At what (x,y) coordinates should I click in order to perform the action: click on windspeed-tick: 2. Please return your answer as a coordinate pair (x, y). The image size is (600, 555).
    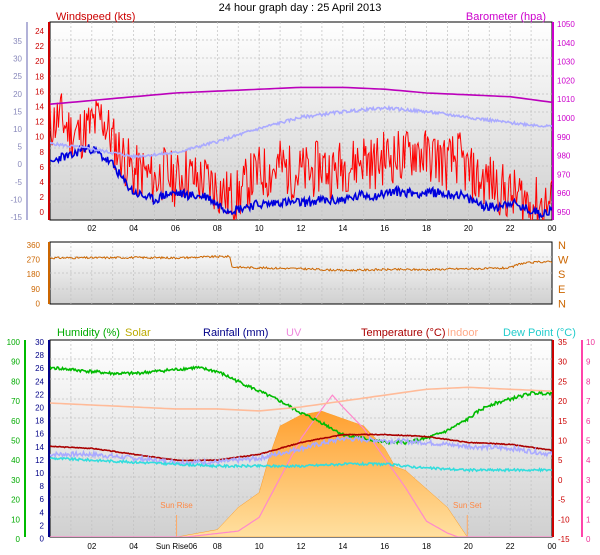
    Looking at the image, I should click on (42, 197).